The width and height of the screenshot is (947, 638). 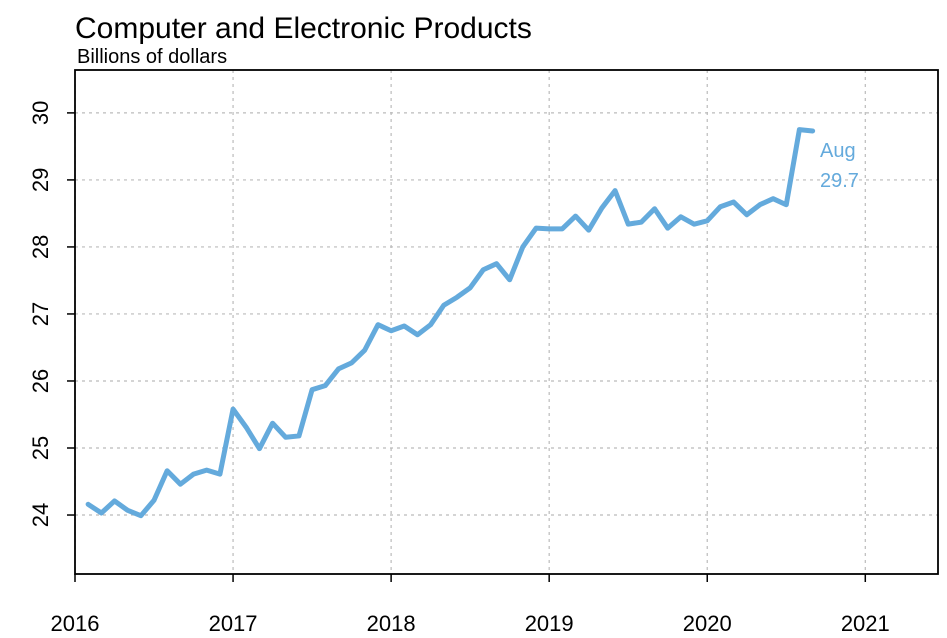 What do you see at coordinates (303, 28) in the screenshot?
I see `chart-title: Computer and Electronic Products` at bounding box center [303, 28].